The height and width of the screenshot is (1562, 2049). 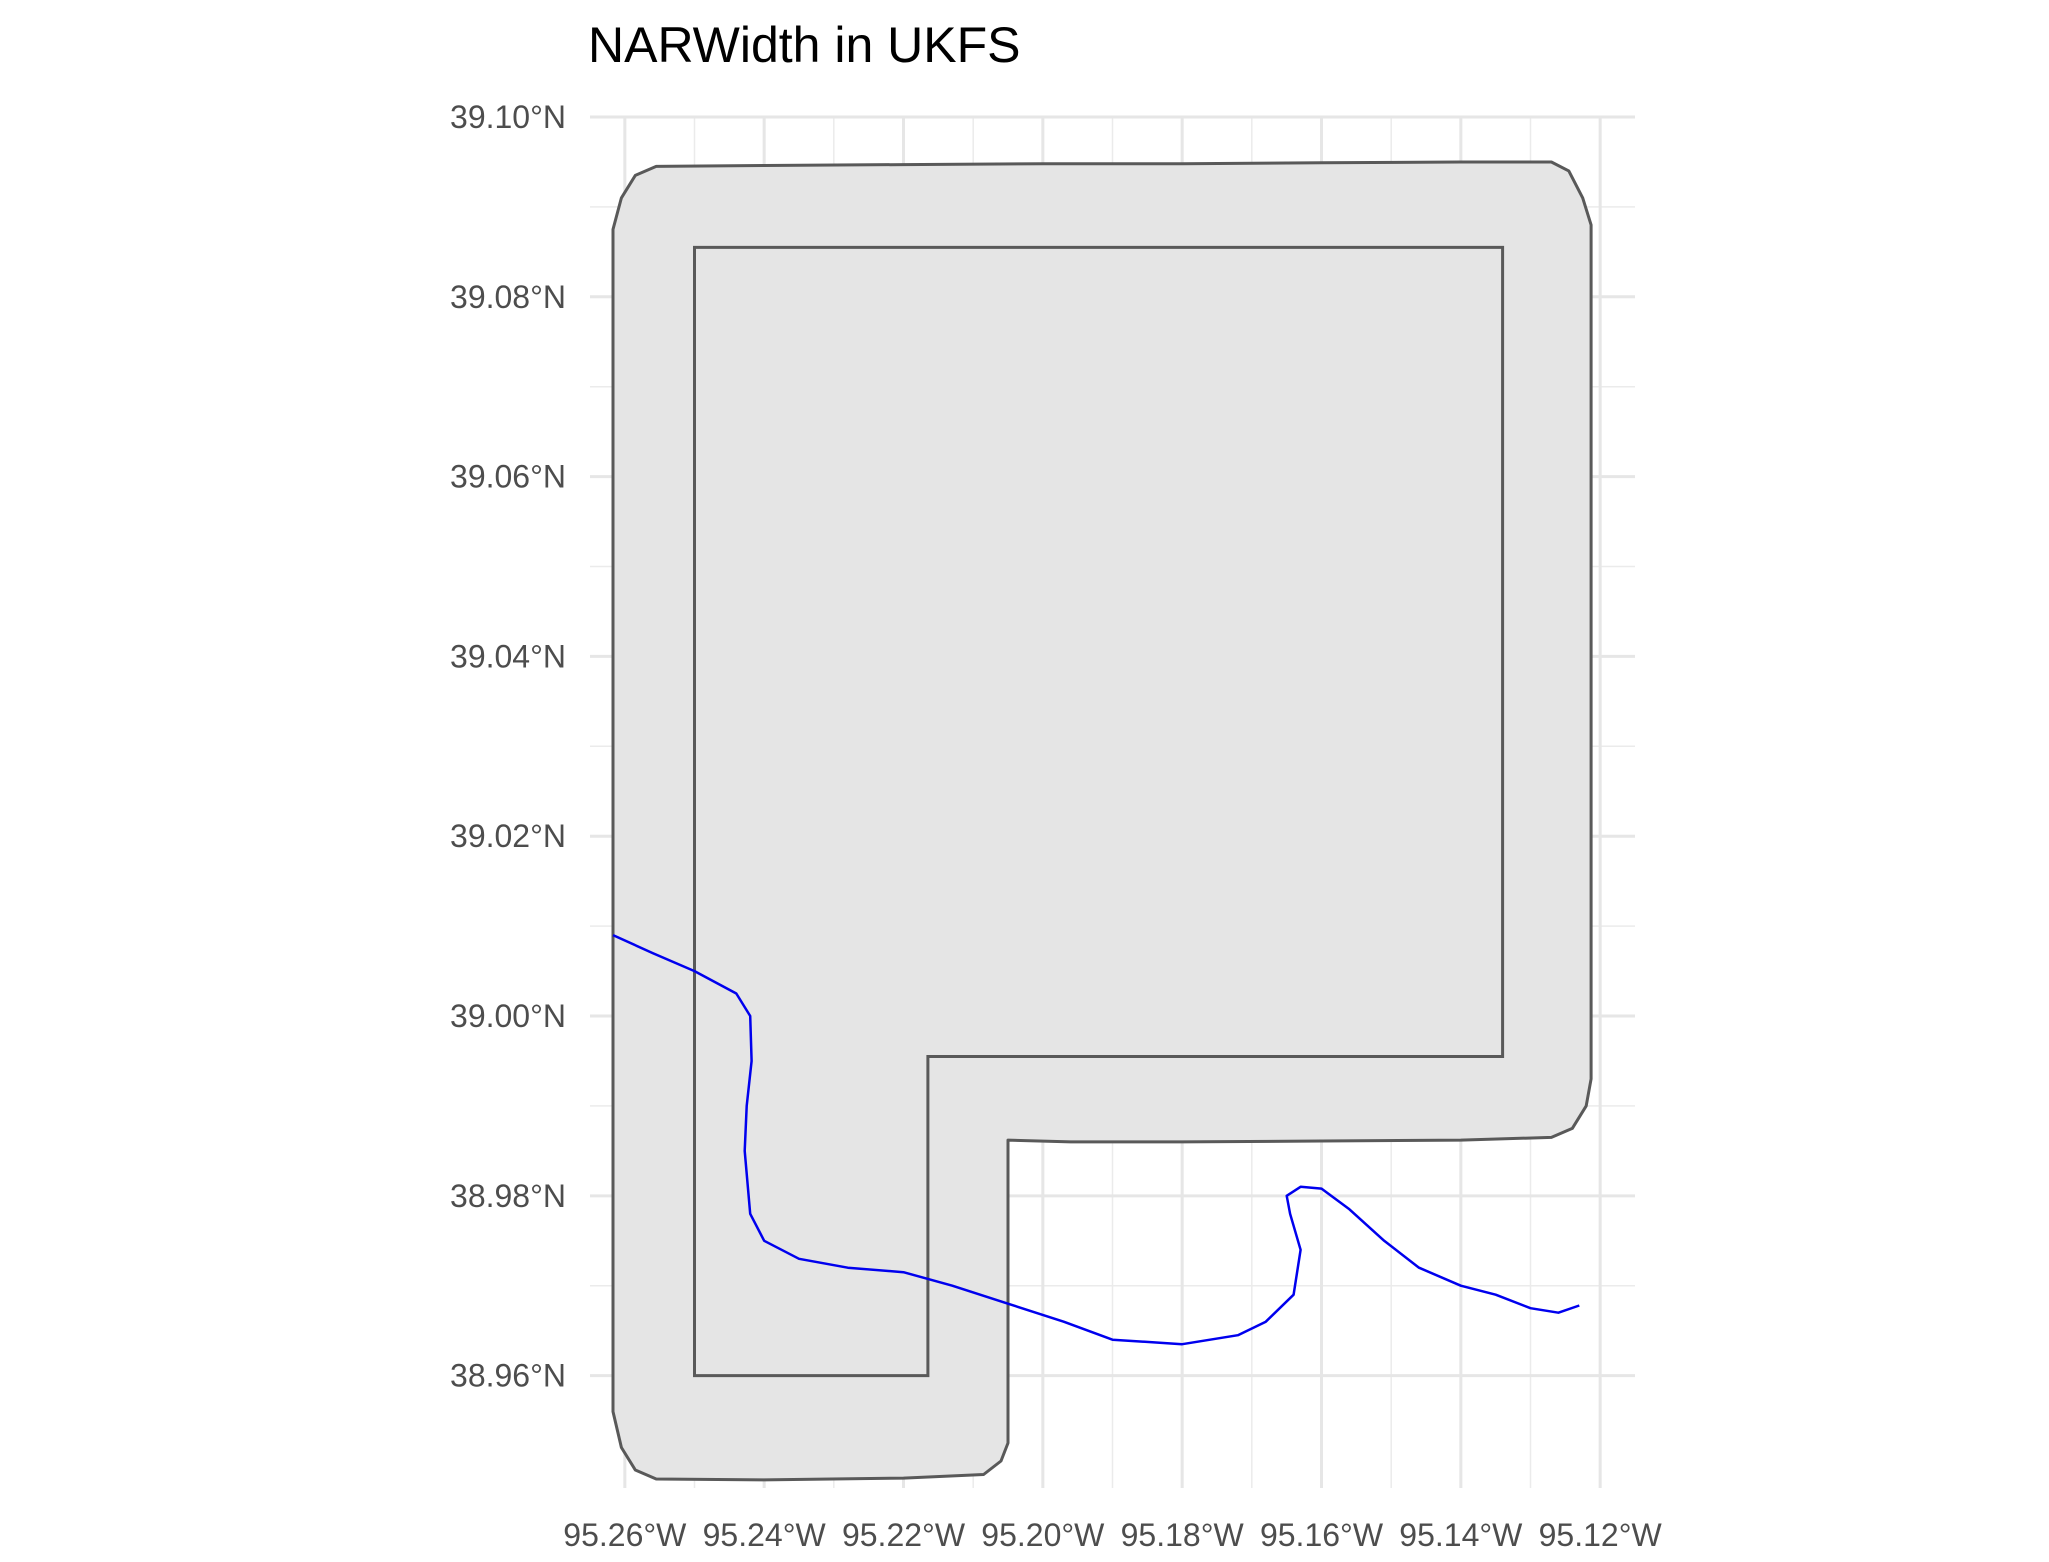 I want to click on y-tick-label-3: 39.04°N, so click(x=508, y=656).